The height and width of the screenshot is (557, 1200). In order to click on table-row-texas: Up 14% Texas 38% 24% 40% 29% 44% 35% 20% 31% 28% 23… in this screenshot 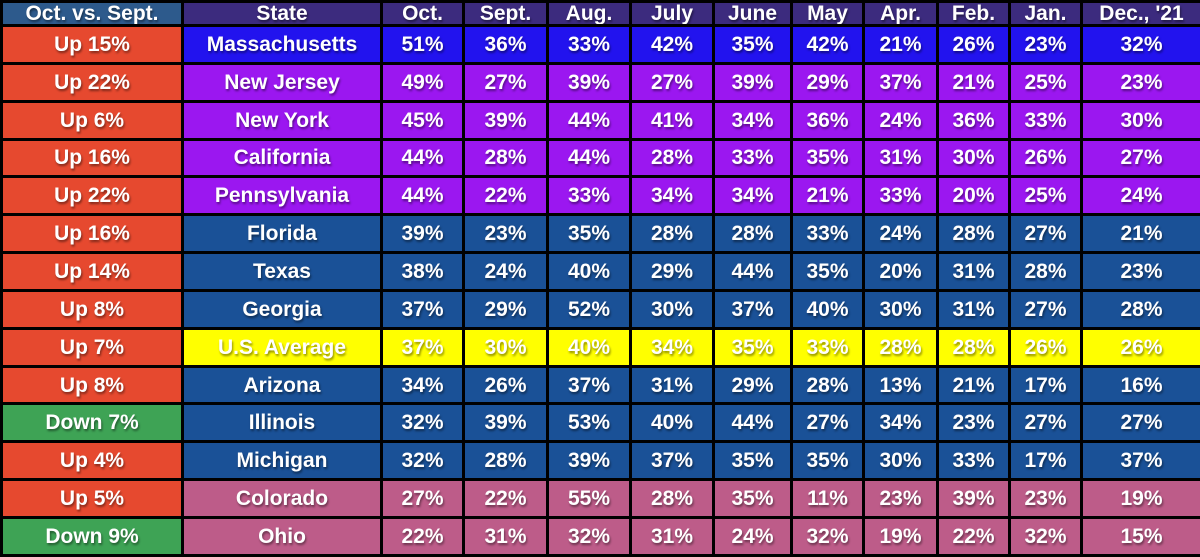, I will do `click(600, 271)`.